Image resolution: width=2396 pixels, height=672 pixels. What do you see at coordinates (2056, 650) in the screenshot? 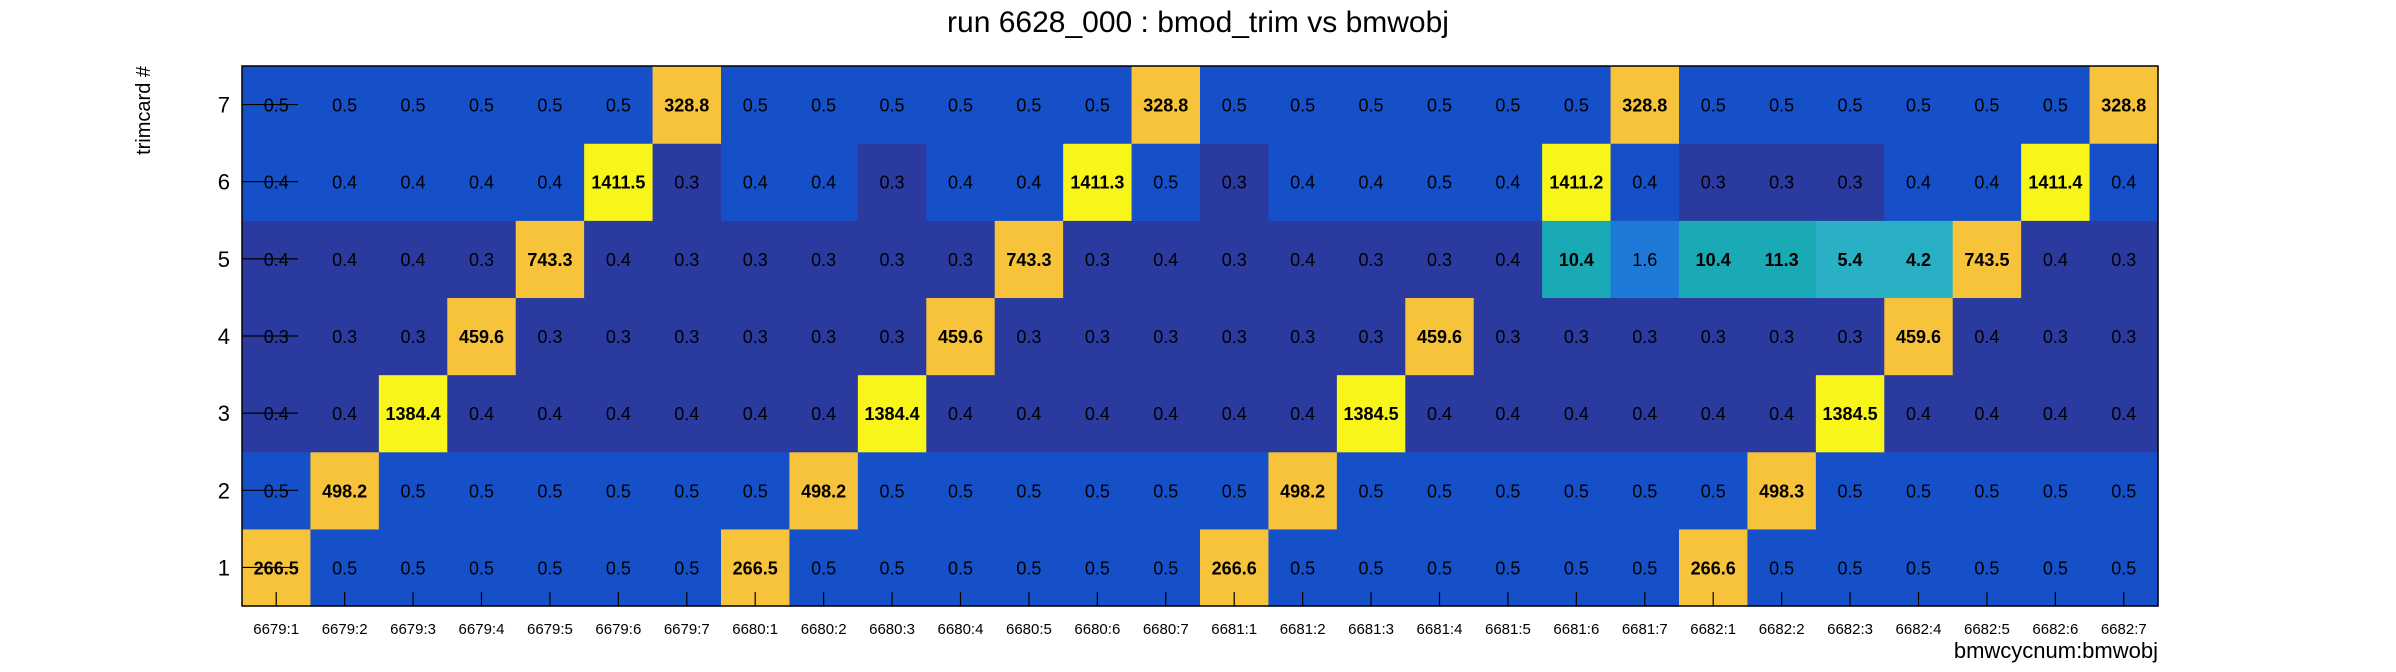
I see `x-axis-label: bmwcycnum:bmwobj` at bounding box center [2056, 650].